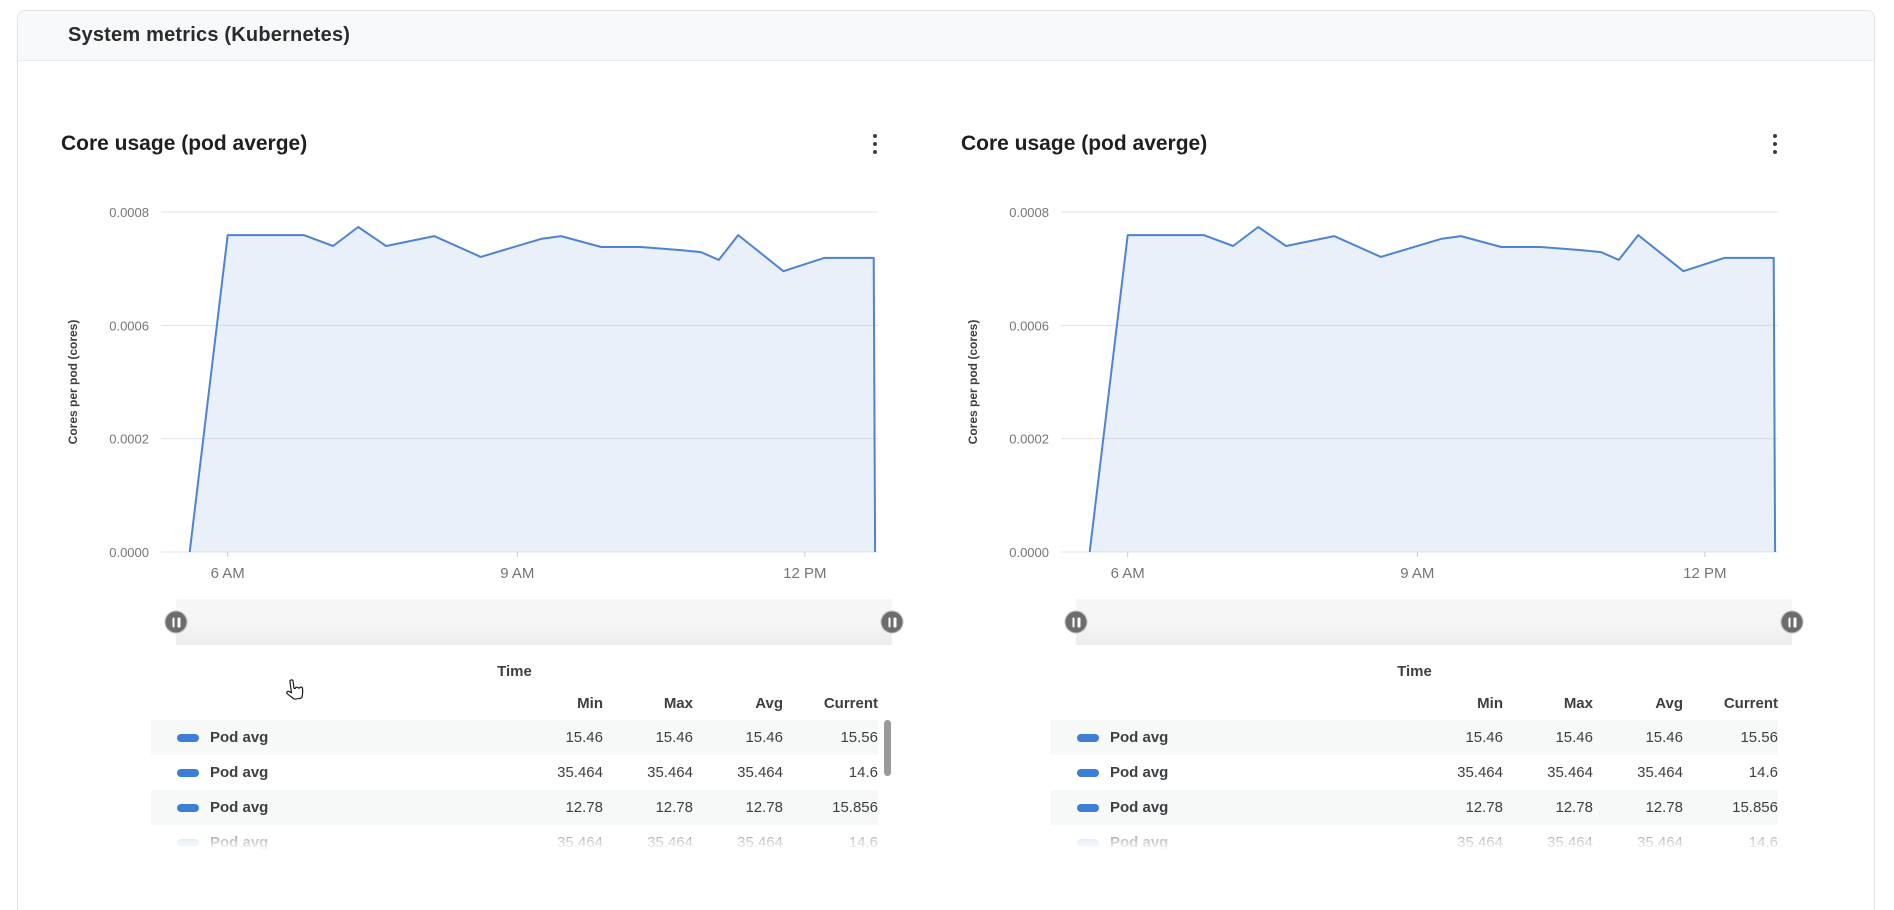  I want to click on svg-text: 12 PM, so click(804, 573).